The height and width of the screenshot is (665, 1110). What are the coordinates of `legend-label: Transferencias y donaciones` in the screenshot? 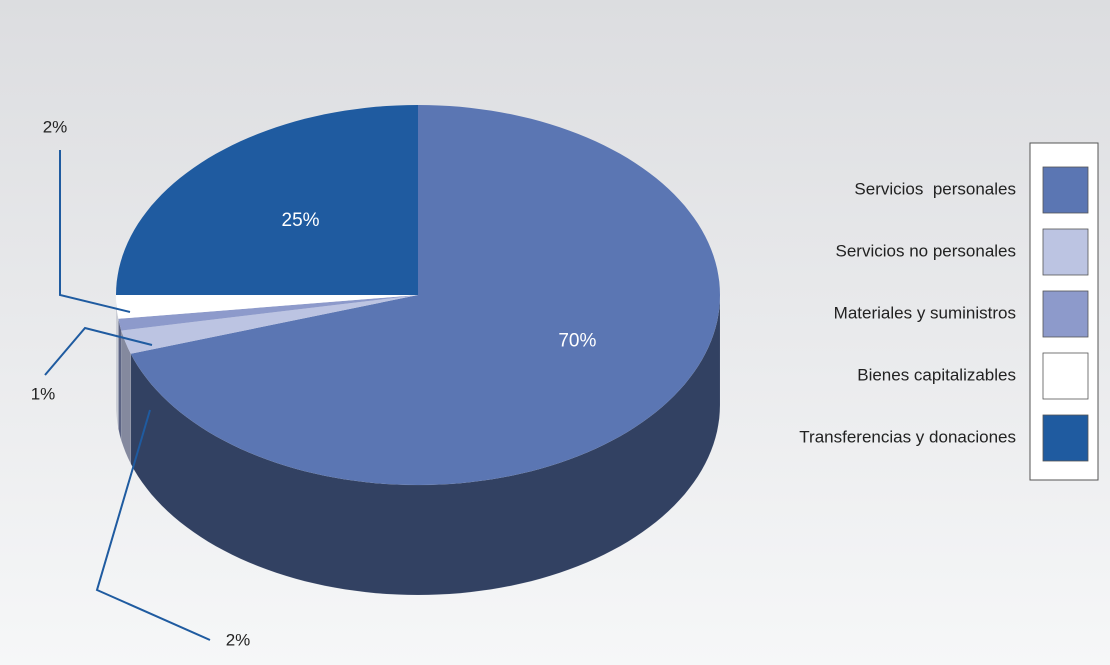 It's located at (907, 436).